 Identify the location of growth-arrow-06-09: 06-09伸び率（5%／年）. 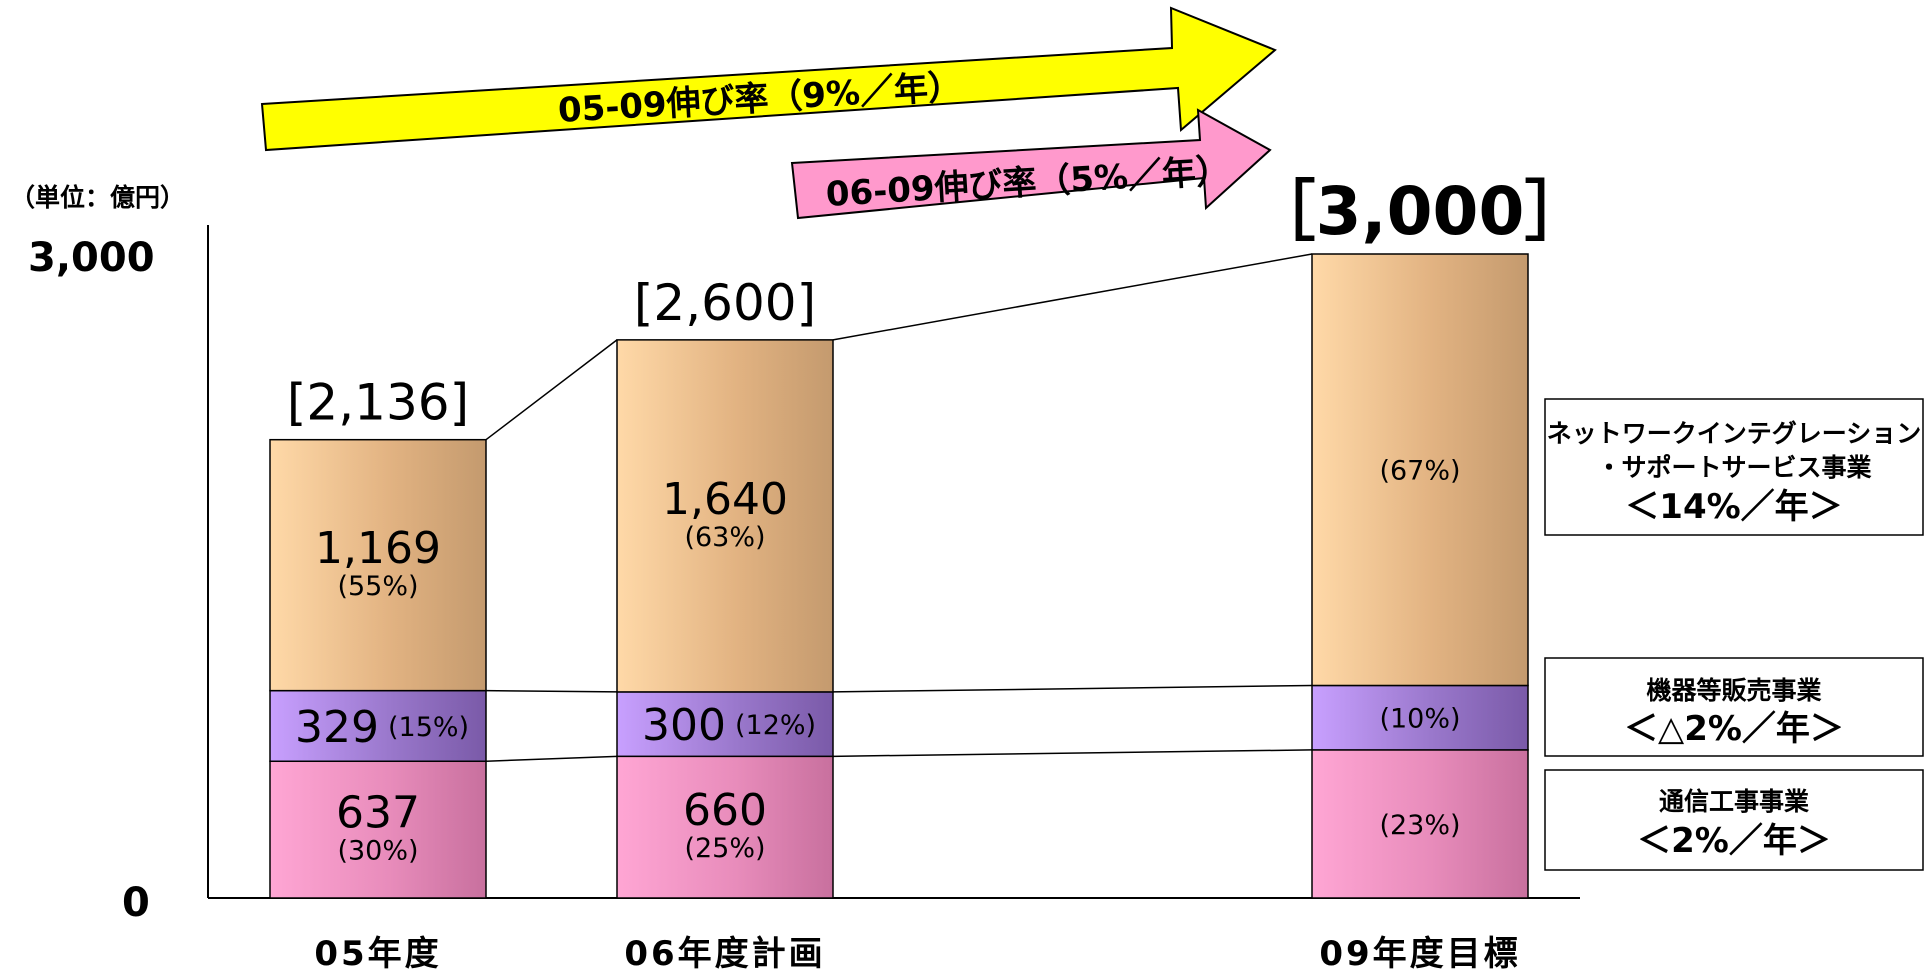
(1031, 164).